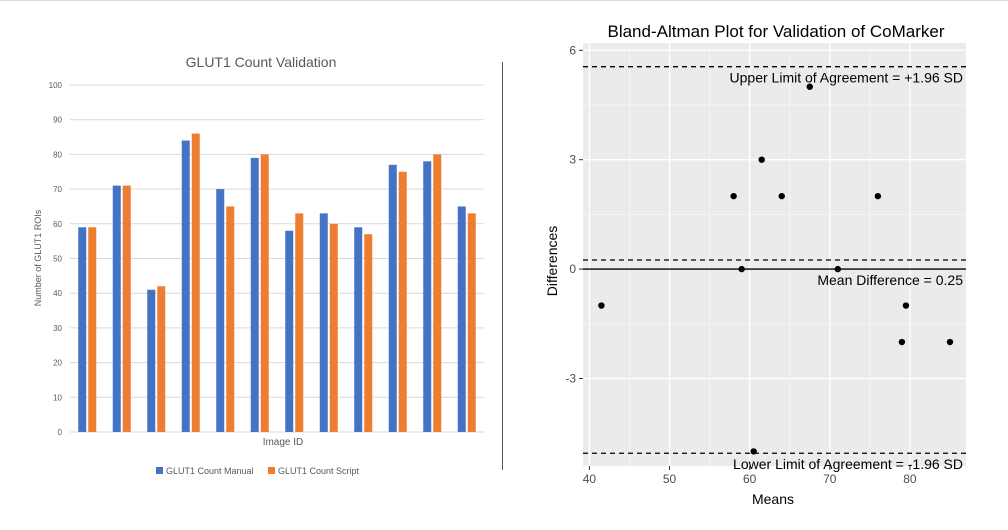 The image size is (1008, 530). Describe the element at coordinates (271, 470) in the screenshot. I see `legend-swatch-script` at that location.